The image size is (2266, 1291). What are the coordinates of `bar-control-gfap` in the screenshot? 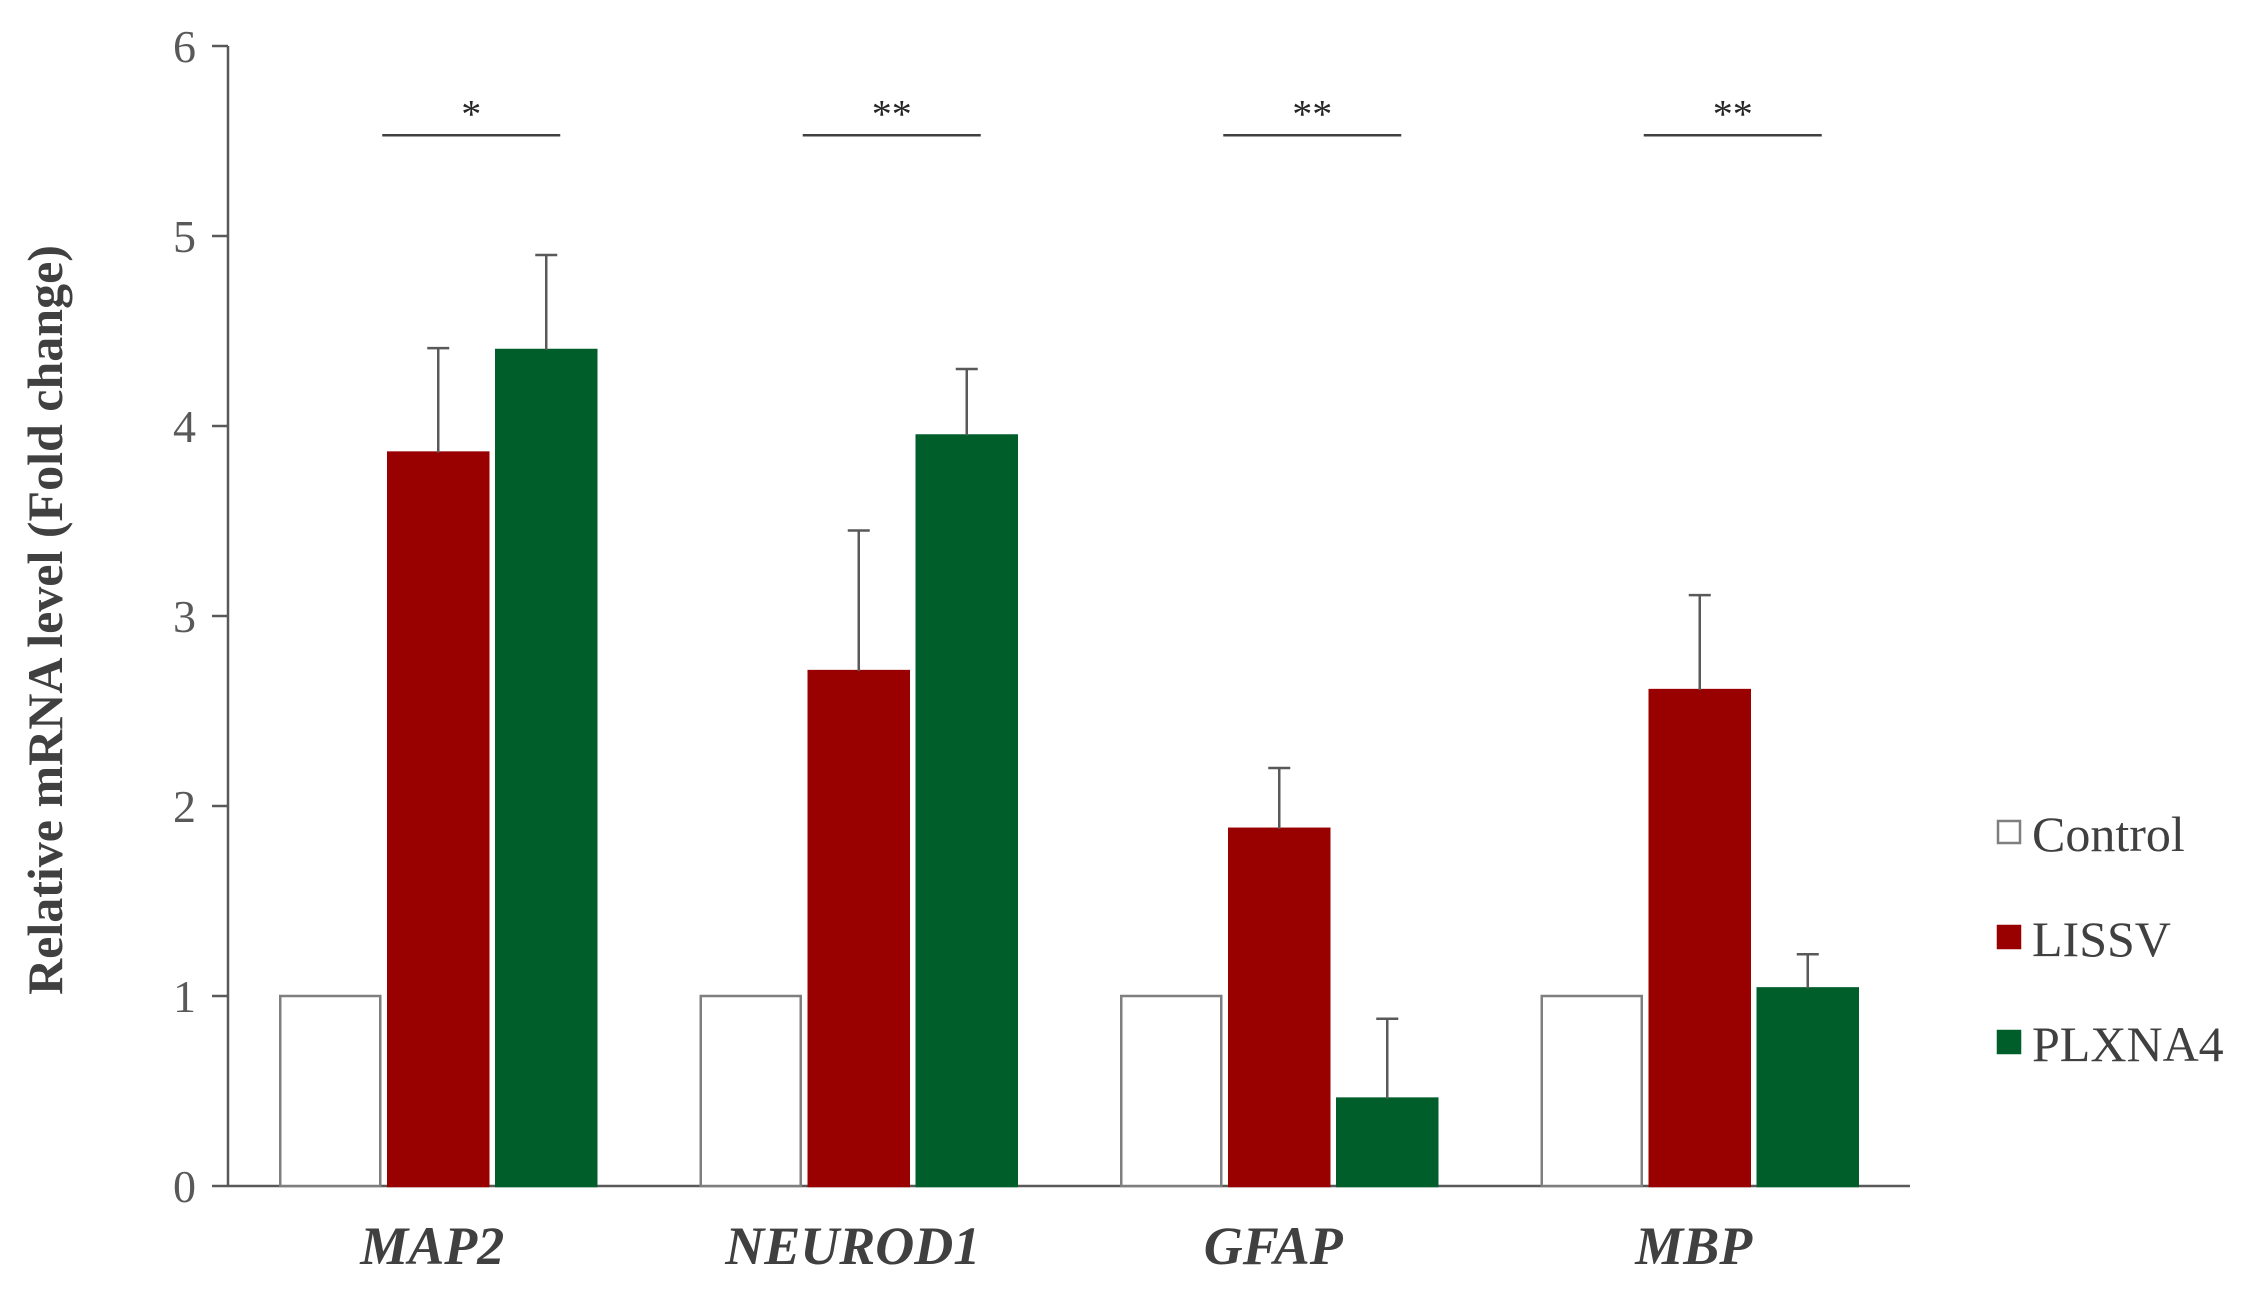 It's located at (1171, 1091).